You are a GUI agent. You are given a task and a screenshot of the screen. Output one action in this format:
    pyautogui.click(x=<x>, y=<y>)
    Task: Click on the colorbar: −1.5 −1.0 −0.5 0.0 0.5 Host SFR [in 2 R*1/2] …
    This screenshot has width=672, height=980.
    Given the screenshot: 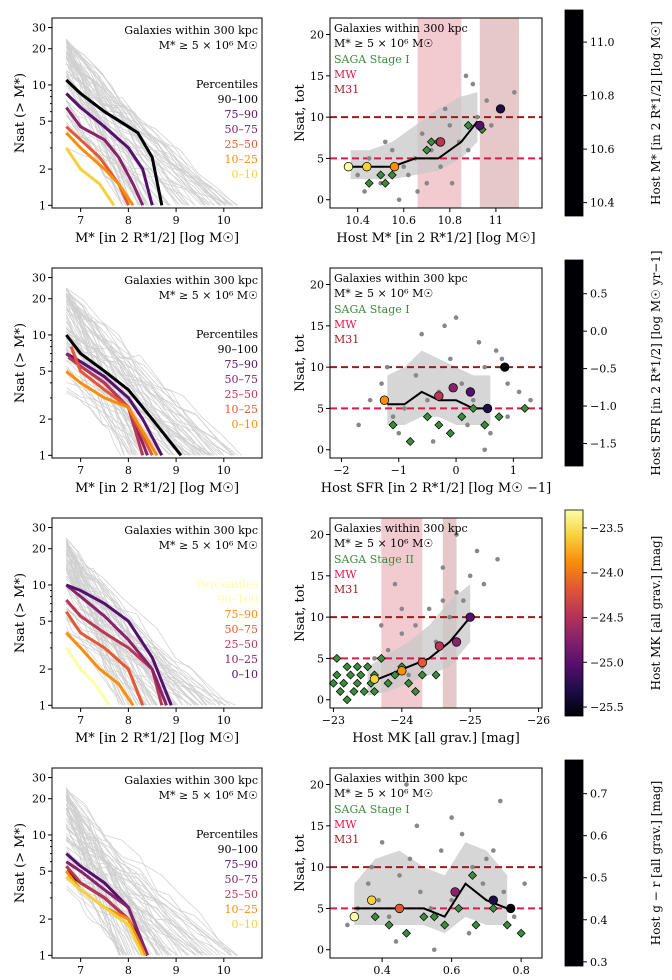 What is the action you would take?
    pyautogui.click(x=613, y=363)
    